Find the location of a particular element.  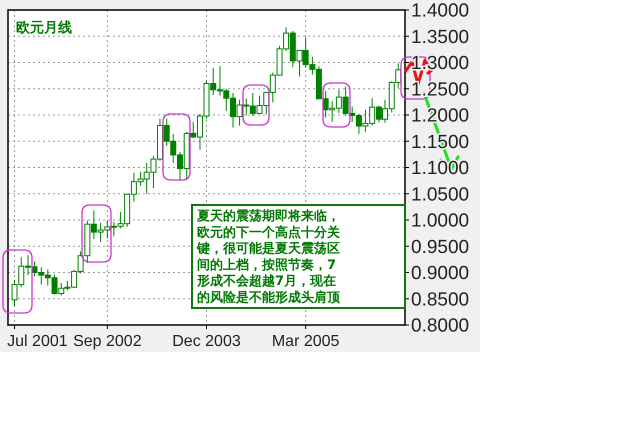

y-tick-label: 0.8500 is located at coordinates (440, 299).